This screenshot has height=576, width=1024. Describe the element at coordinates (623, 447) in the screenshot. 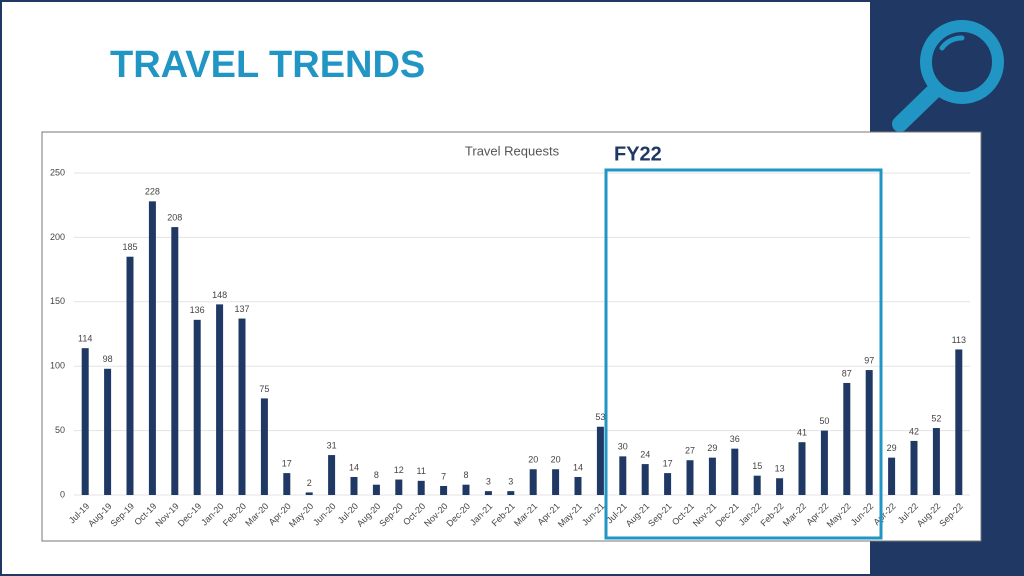

I see `data-label: 30` at that location.